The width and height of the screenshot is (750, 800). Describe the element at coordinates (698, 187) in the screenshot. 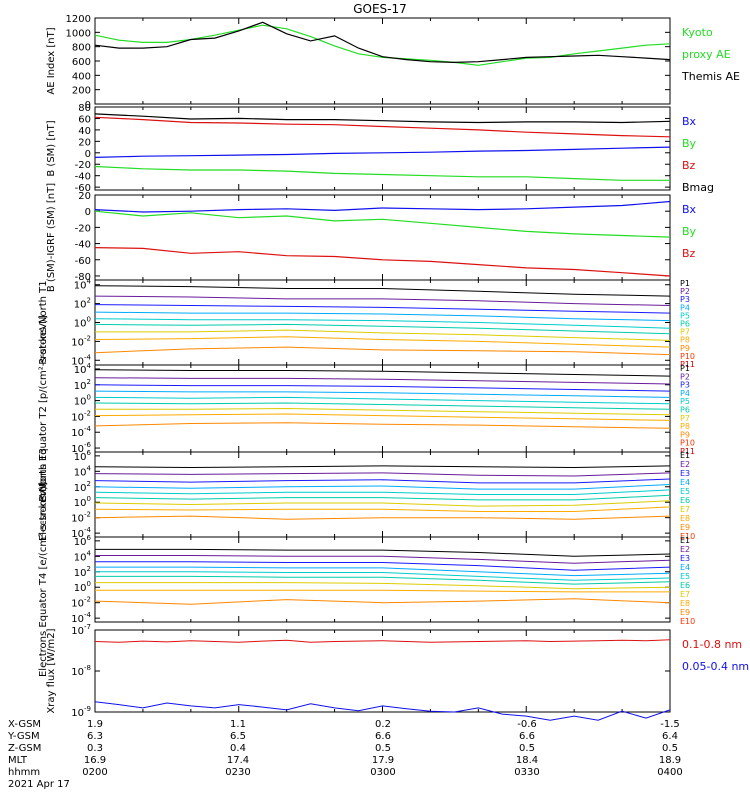

I see `legend-item: Bmag` at that location.